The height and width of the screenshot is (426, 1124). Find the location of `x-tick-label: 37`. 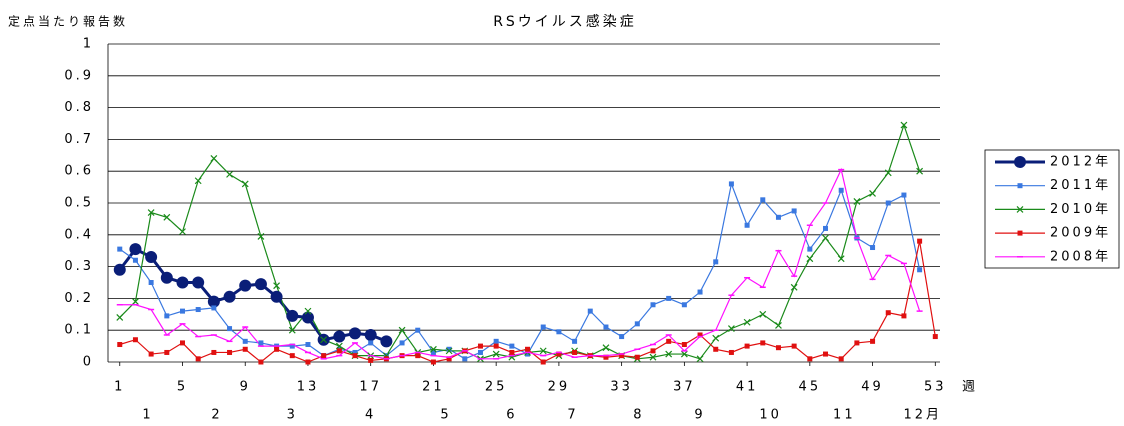

x-tick-label: 37 is located at coordinates (684, 387).